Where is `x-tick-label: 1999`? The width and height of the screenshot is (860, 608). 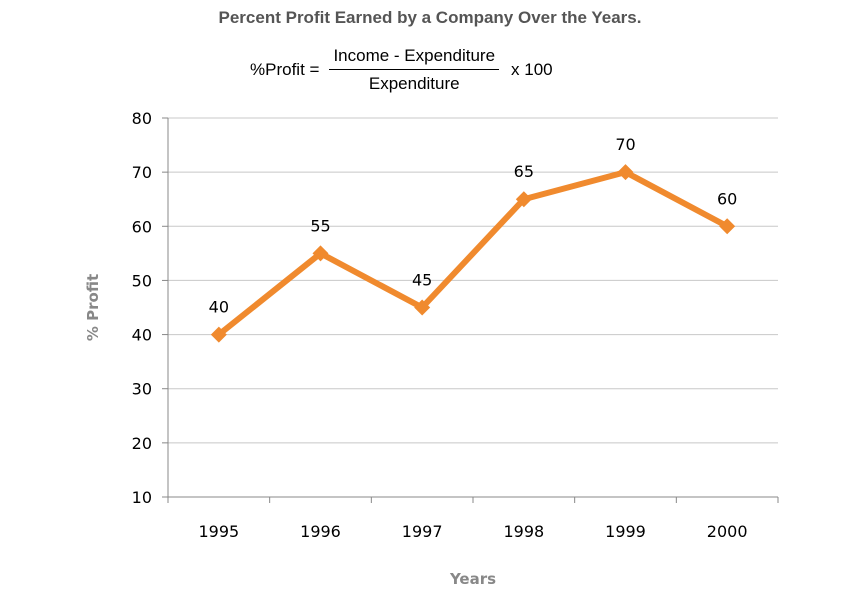
x-tick-label: 1999 is located at coordinates (625, 531).